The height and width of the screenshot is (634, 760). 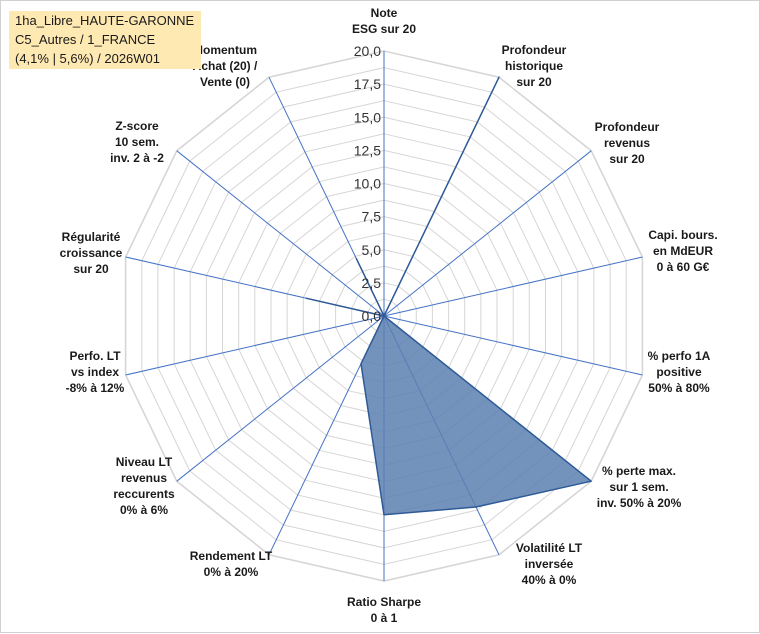 I want to click on tick-label: 10,0, so click(x=367, y=184).